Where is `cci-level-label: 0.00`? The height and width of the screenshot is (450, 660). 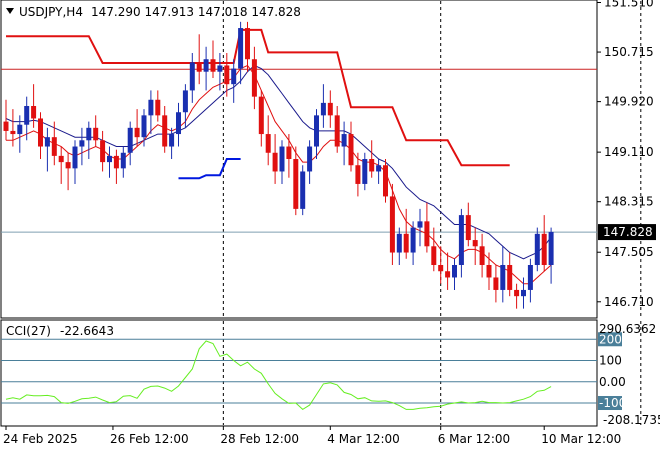
cci-level-label: 0.00 is located at coordinates (612, 382).